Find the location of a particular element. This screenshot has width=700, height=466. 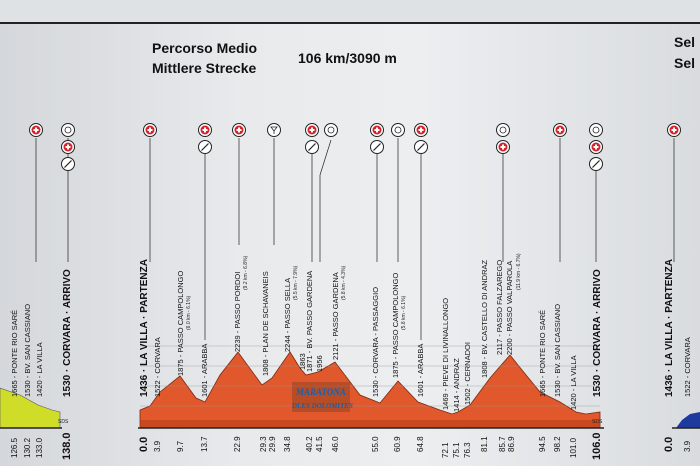

km-label: 101.0 is located at coordinates (573, 447).